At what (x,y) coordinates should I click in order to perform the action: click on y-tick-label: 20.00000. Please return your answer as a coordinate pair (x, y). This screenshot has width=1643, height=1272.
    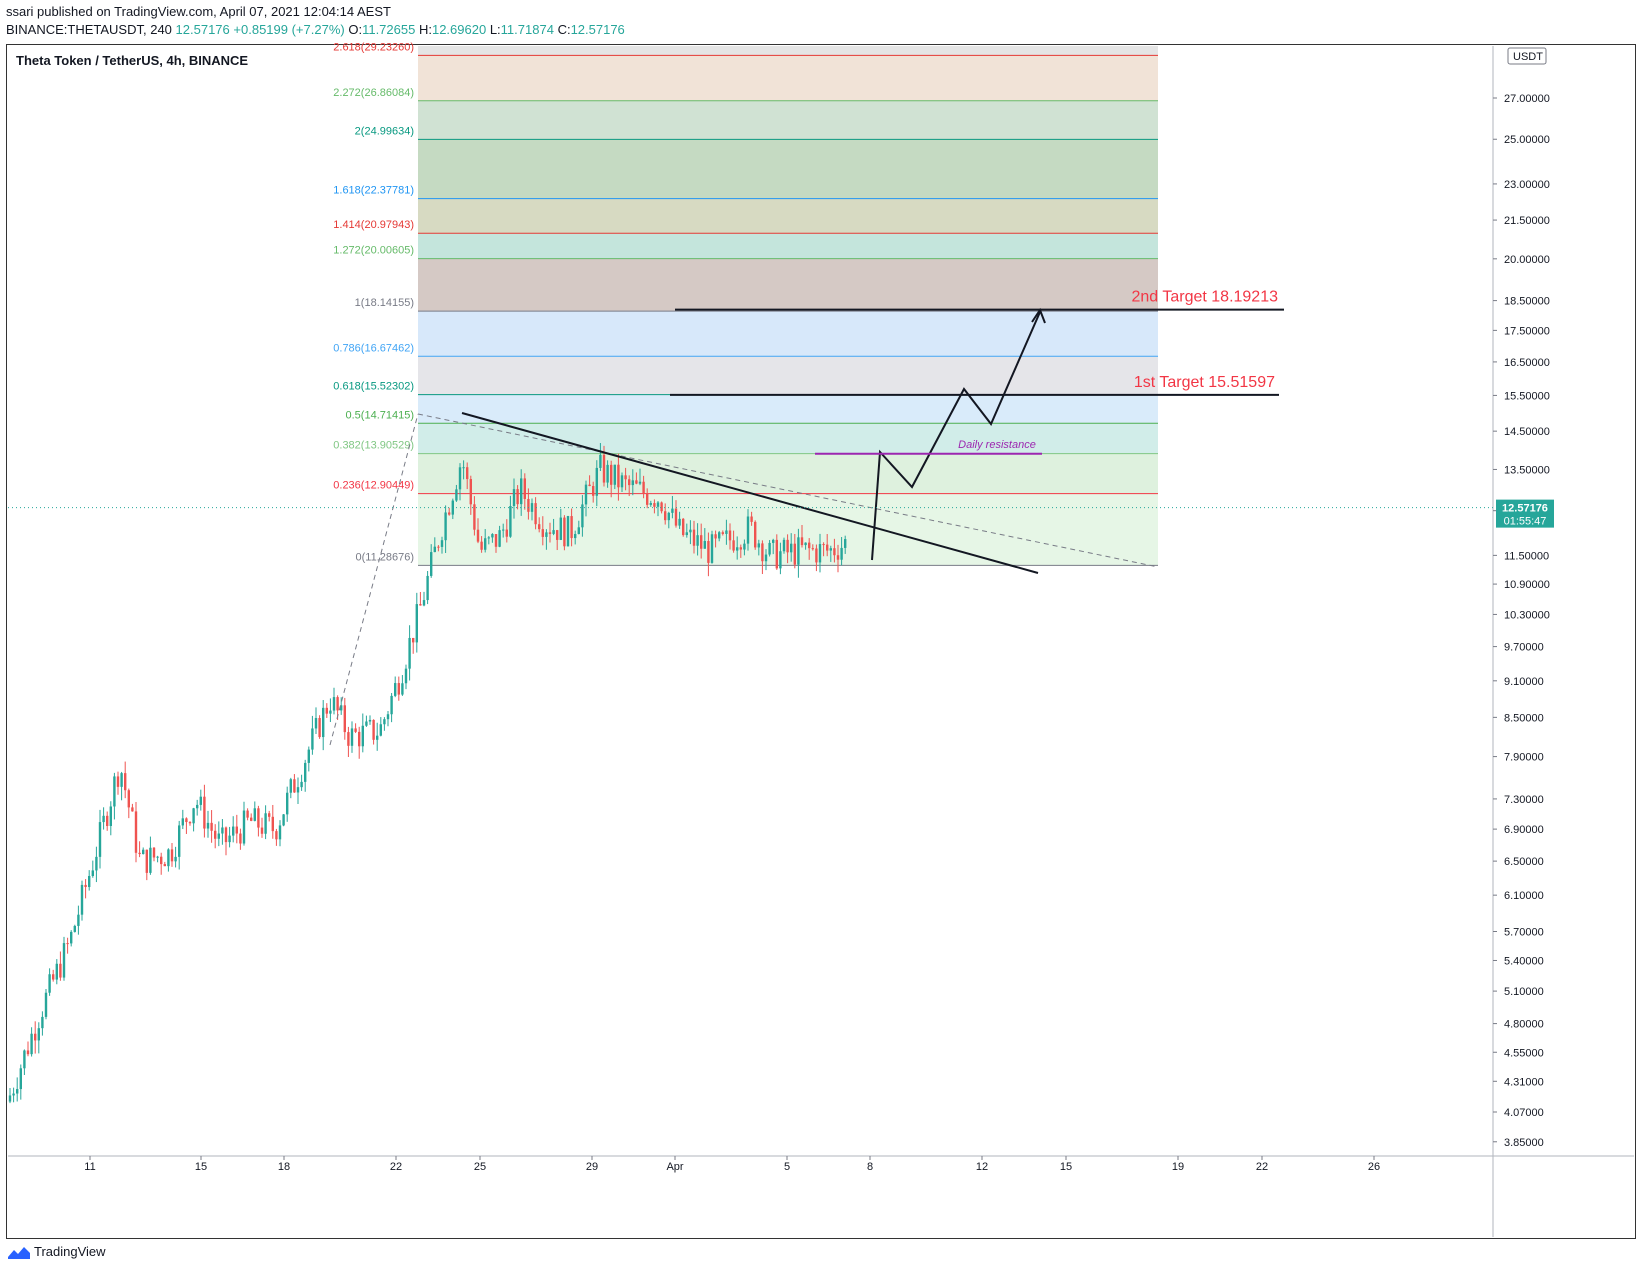
    Looking at the image, I should click on (1527, 260).